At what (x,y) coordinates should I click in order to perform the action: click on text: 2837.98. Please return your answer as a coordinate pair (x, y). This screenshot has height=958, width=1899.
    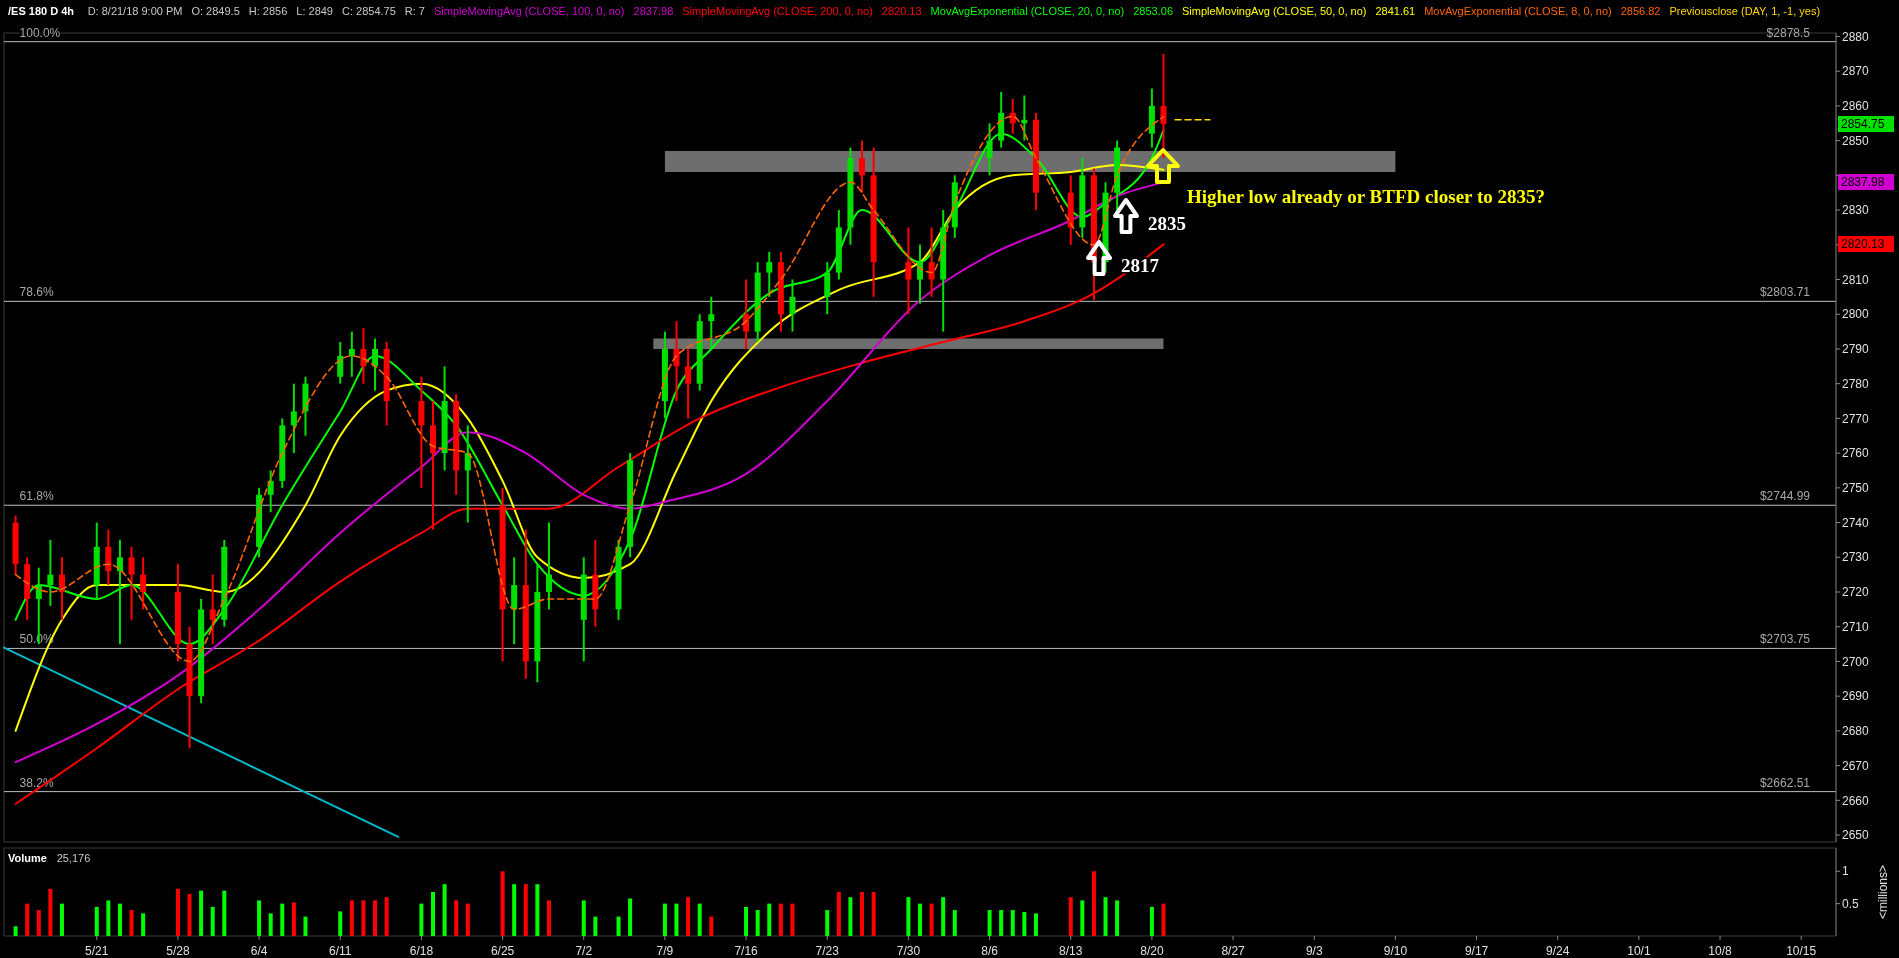
    Looking at the image, I should click on (1863, 182).